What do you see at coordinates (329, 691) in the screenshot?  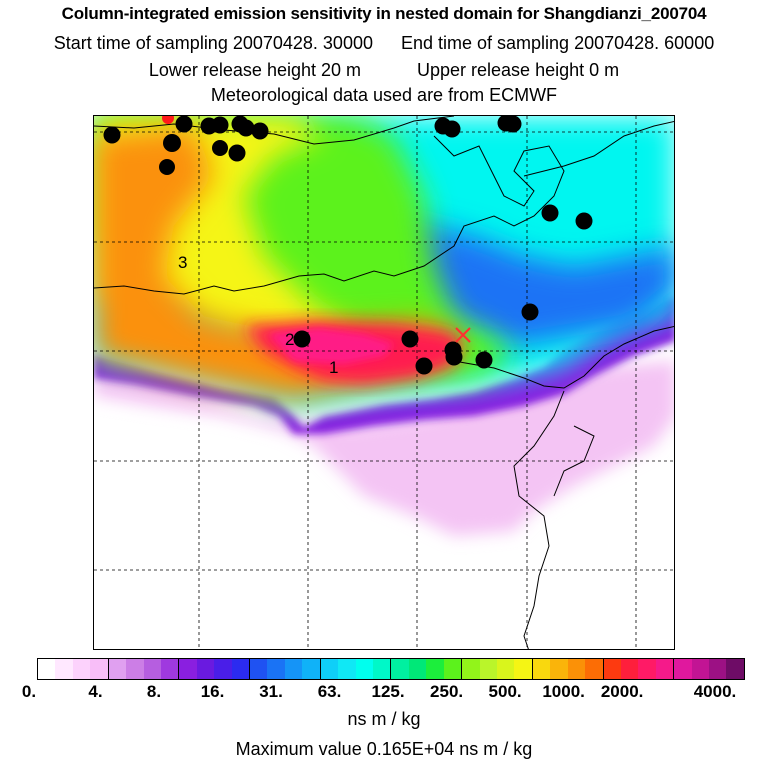 I see `tick-label: 63.` at bounding box center [329, 691].